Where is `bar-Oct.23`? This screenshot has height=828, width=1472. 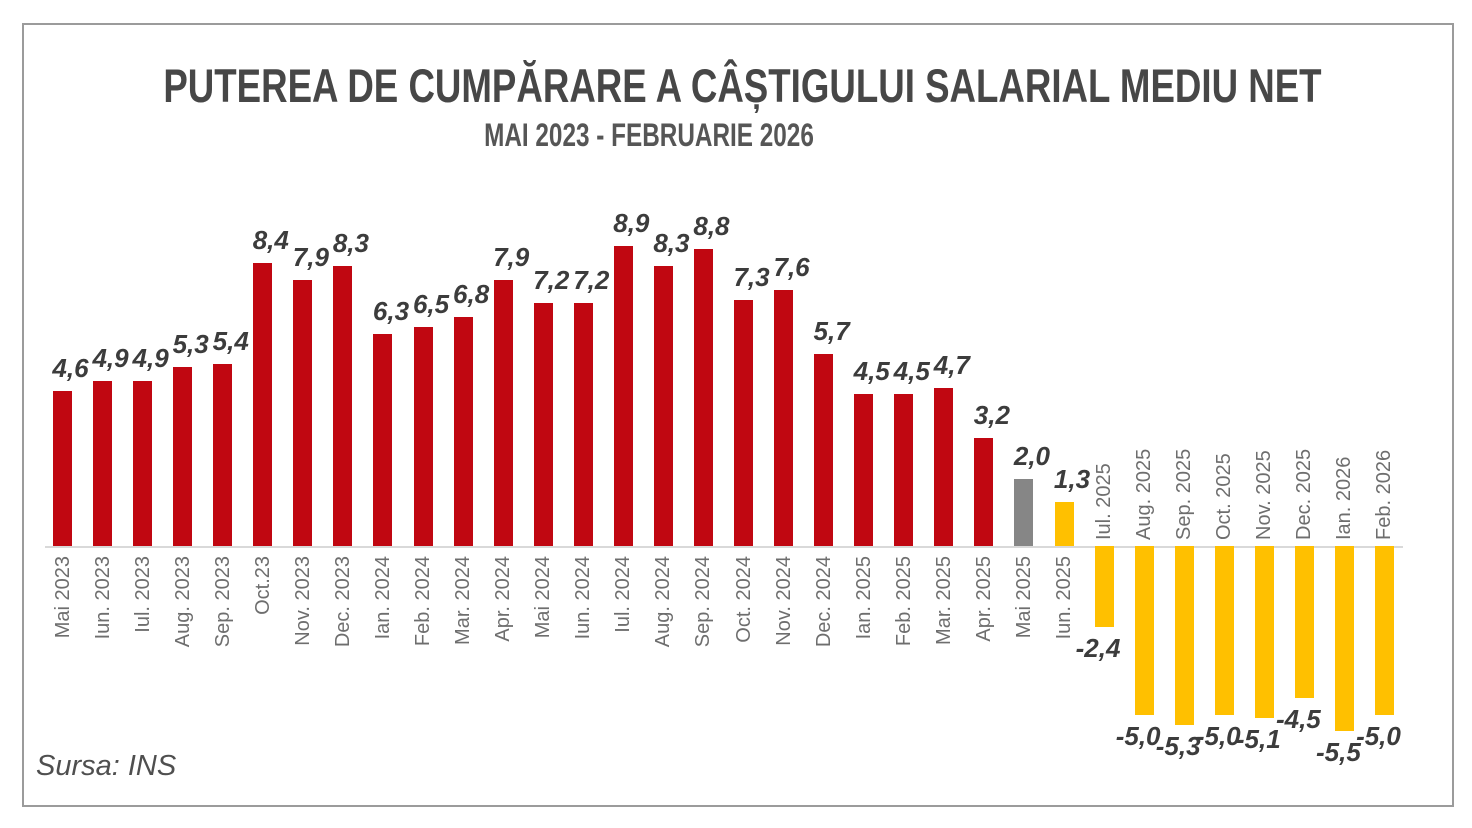
bar-Oct.23 is located at coordinates (263, 404).